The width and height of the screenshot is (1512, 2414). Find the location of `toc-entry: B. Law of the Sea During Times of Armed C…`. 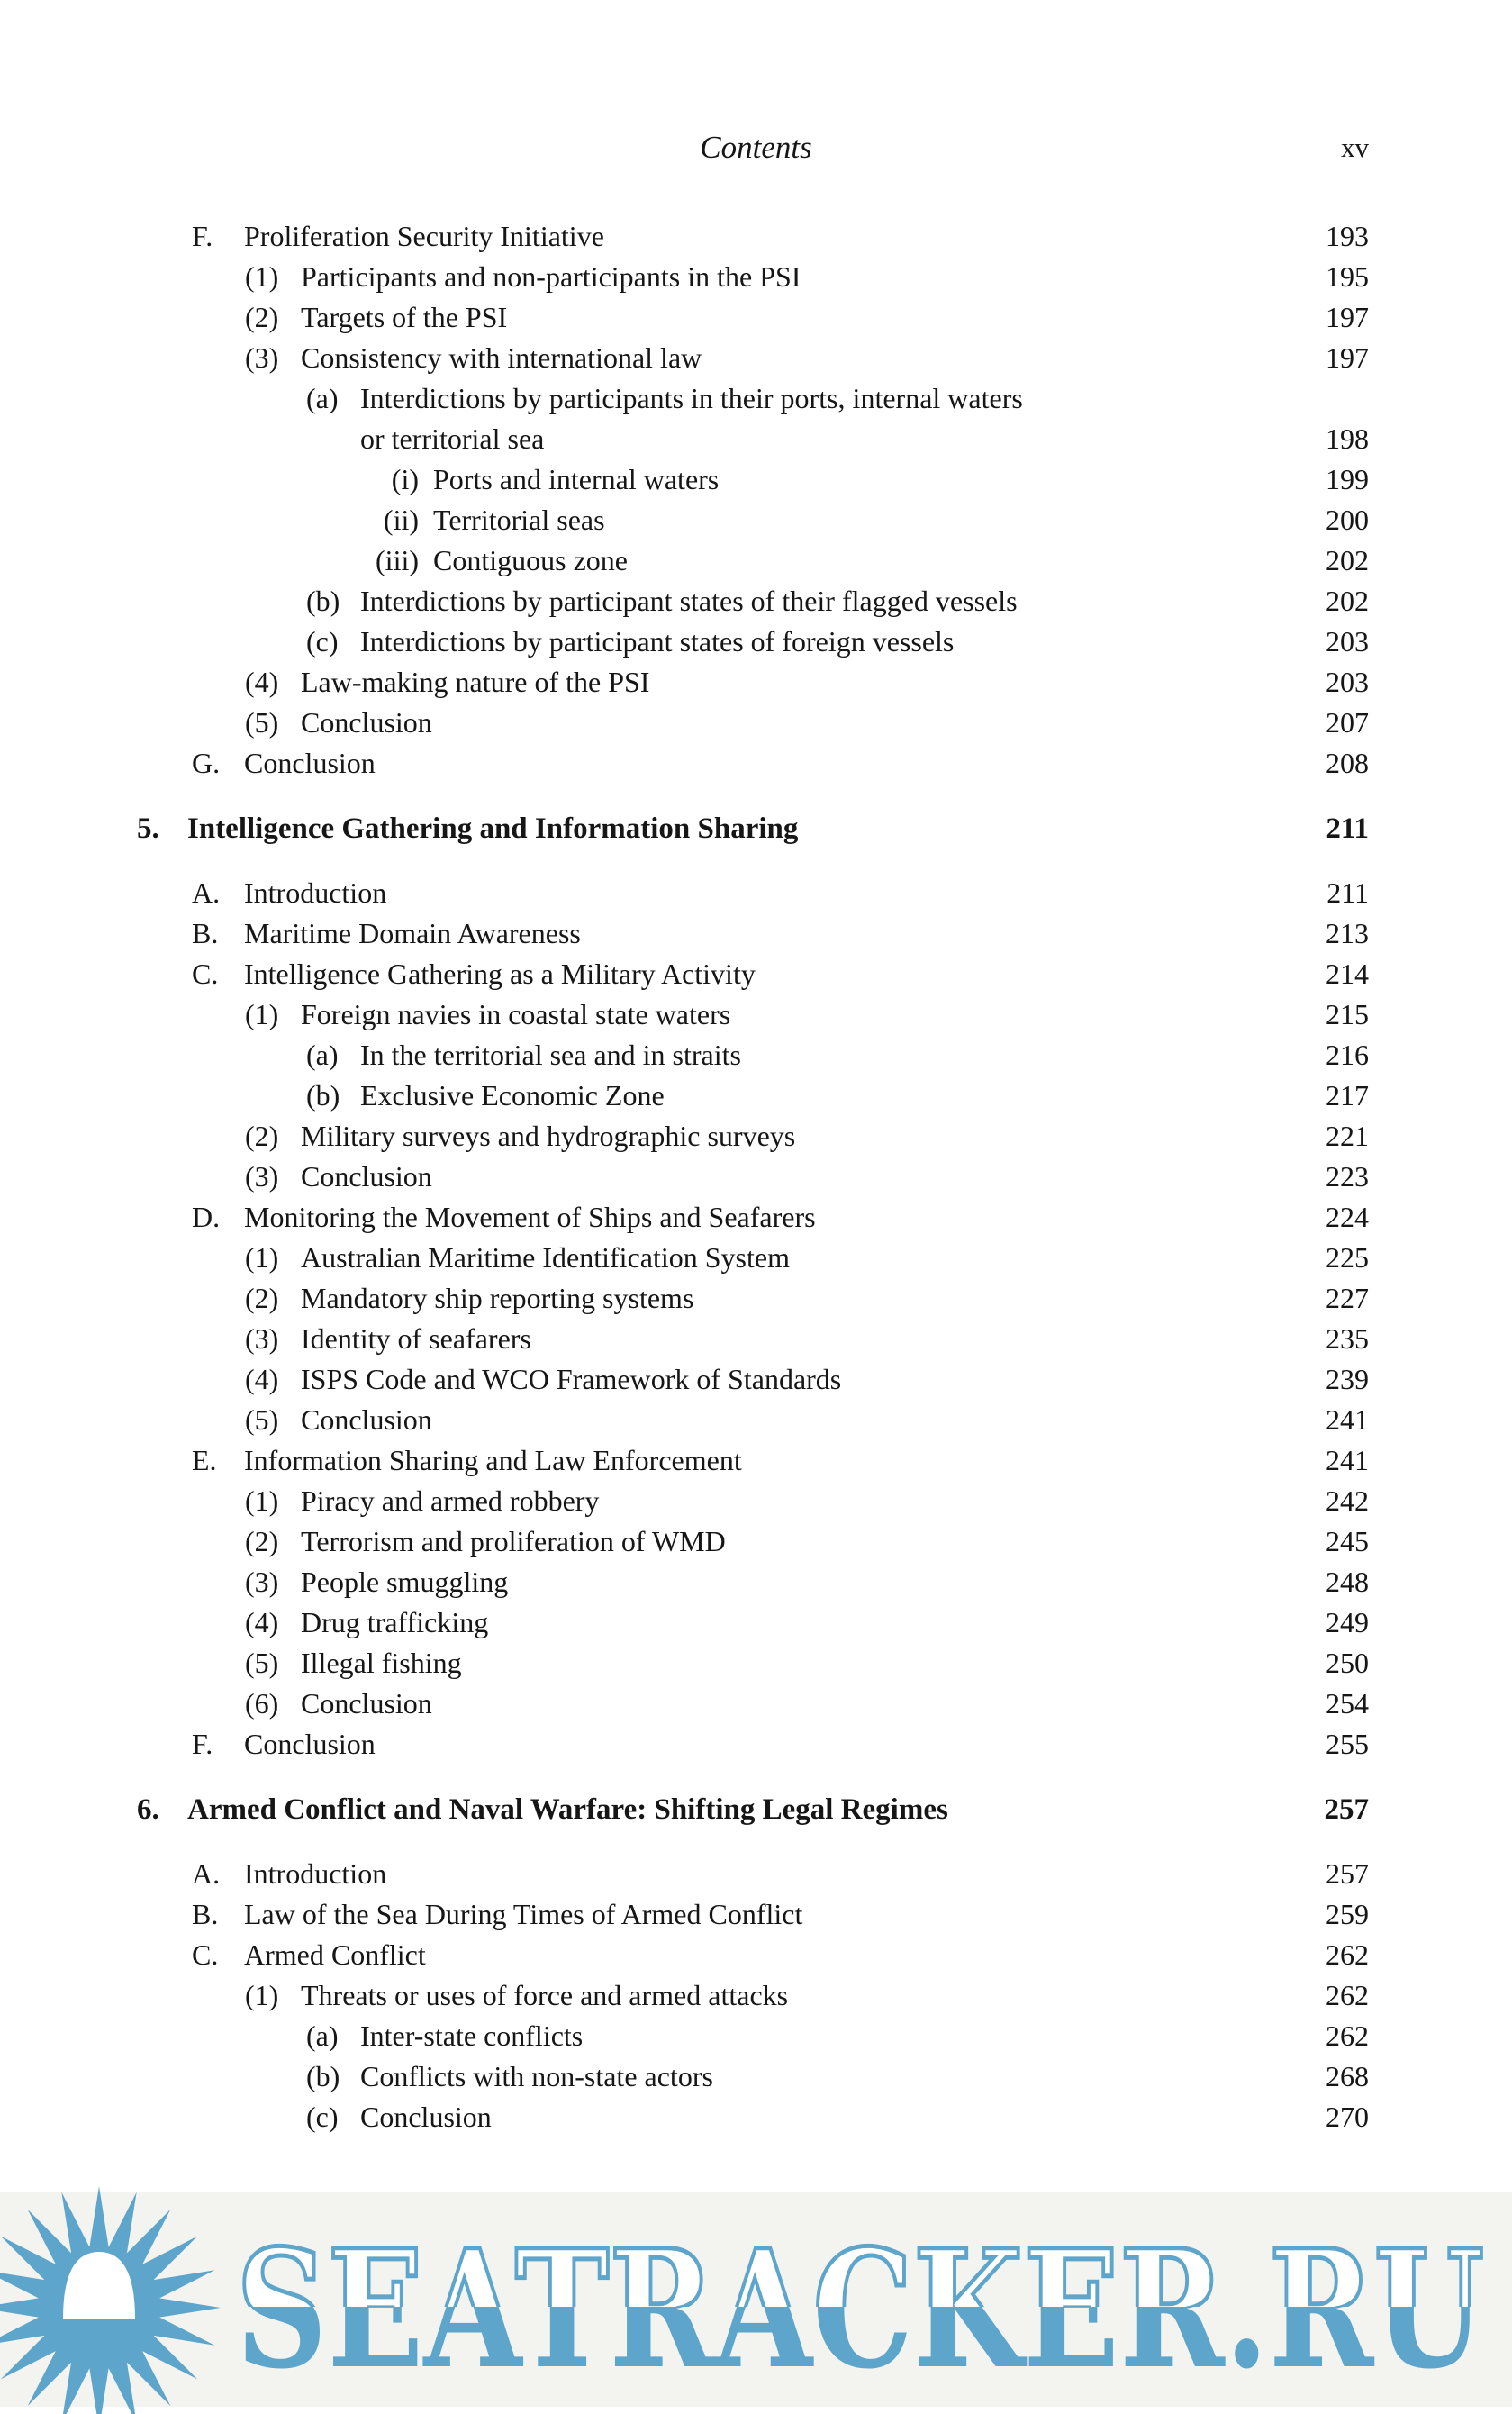

toc-entry: B. Law of the Sea During Times of Armed C… is located at coordinates (684, 1914).